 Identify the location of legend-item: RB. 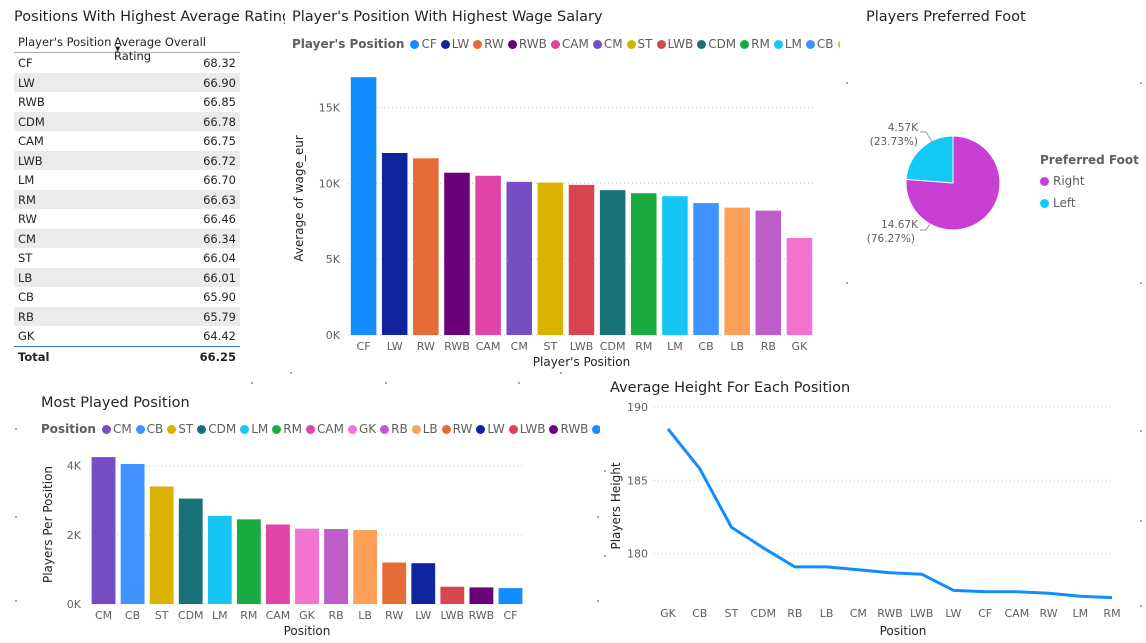
(394, 429).